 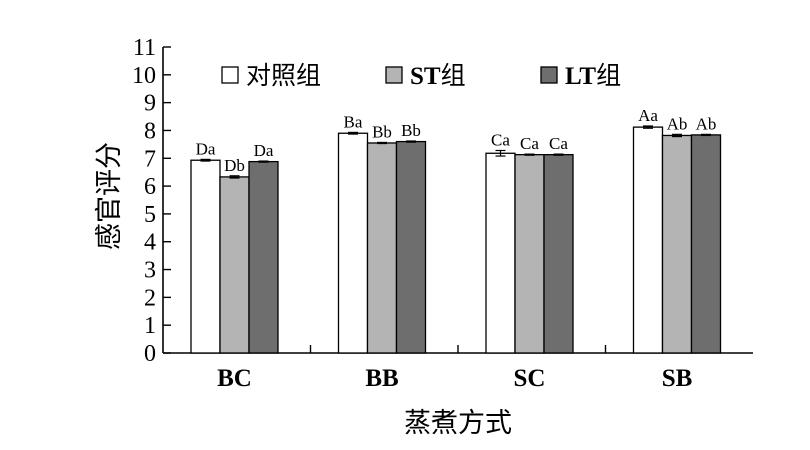 What do you see at coordinates (150, 215) in the screenshot?
I see `y-tick-label: 5` at bounding box center [150, 215].